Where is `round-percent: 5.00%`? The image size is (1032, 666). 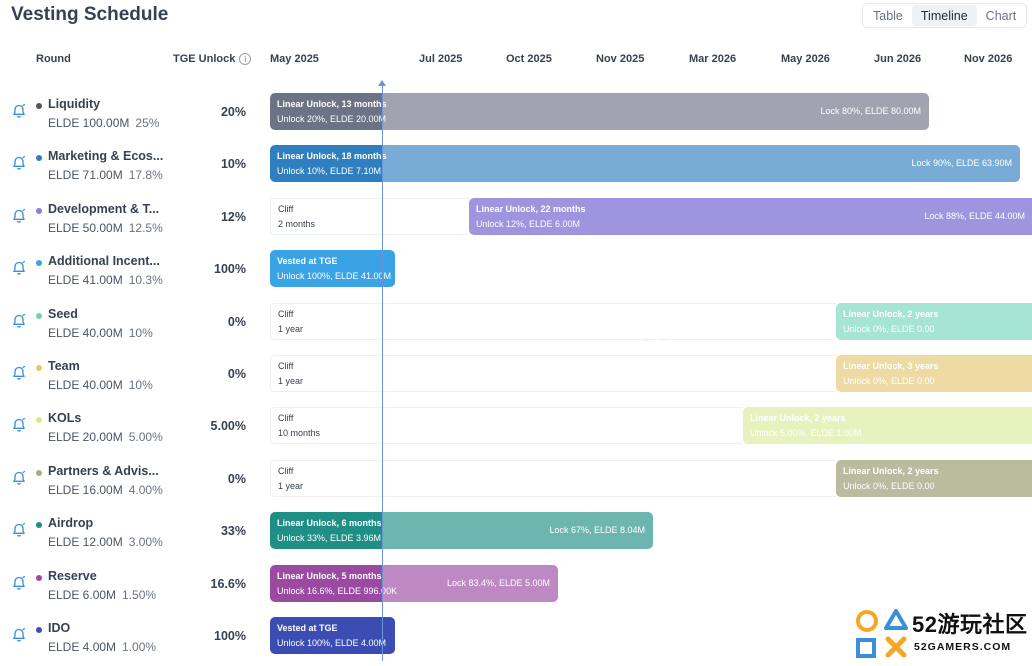
round-percent: 5.00% is located at coordinates (145, 437).